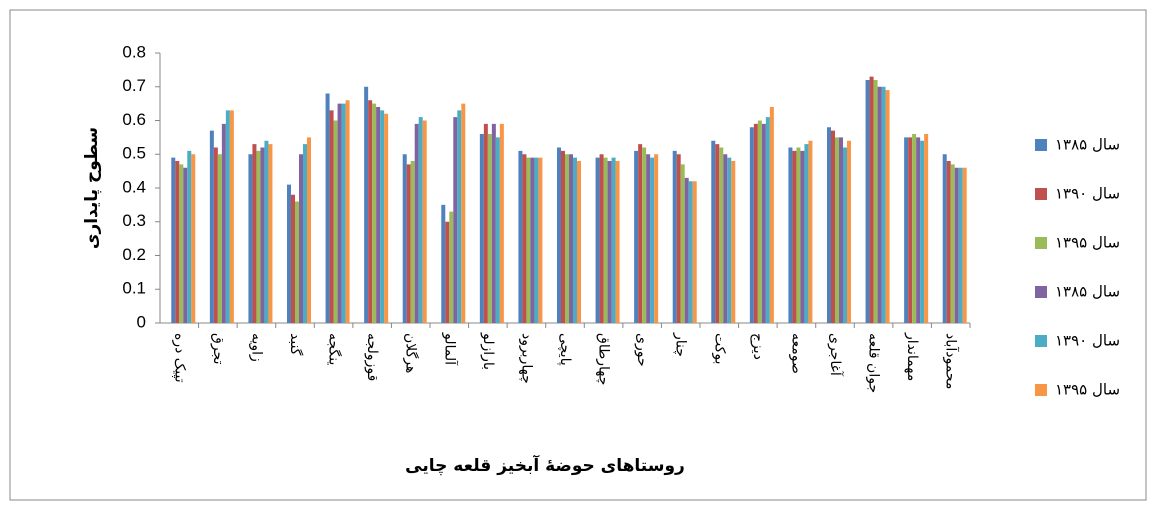 The height and width of the screenshot is (512, 1158). I want to click on y-tick-label: 0.5, so click(134, 153).